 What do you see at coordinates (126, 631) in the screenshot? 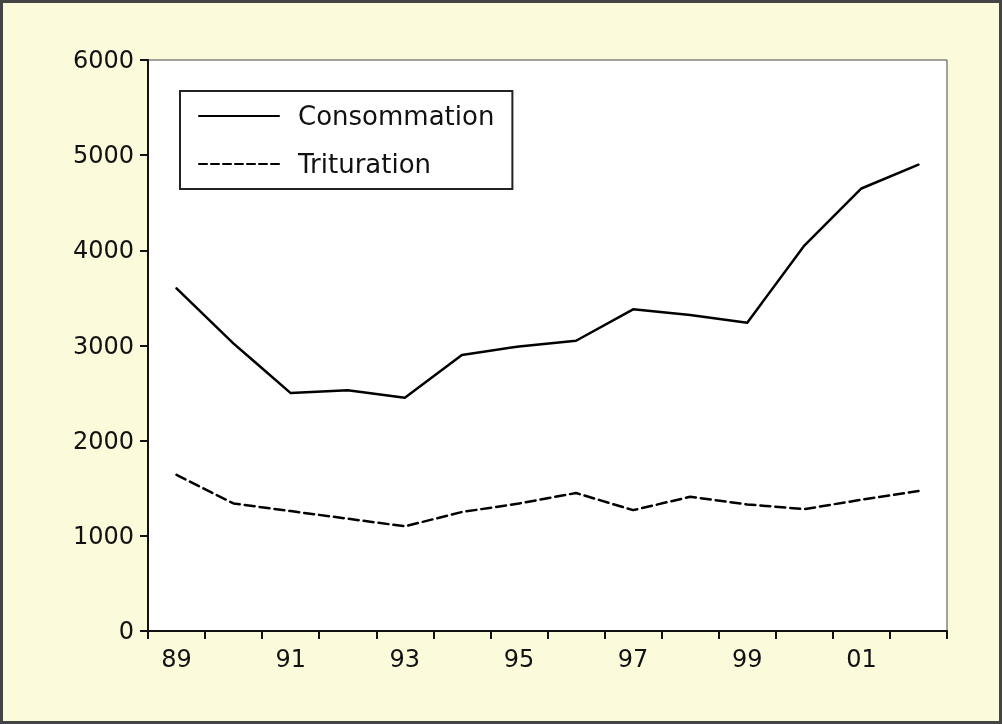
I see `y-tick-label: 0` at bounding box center [126, 631].